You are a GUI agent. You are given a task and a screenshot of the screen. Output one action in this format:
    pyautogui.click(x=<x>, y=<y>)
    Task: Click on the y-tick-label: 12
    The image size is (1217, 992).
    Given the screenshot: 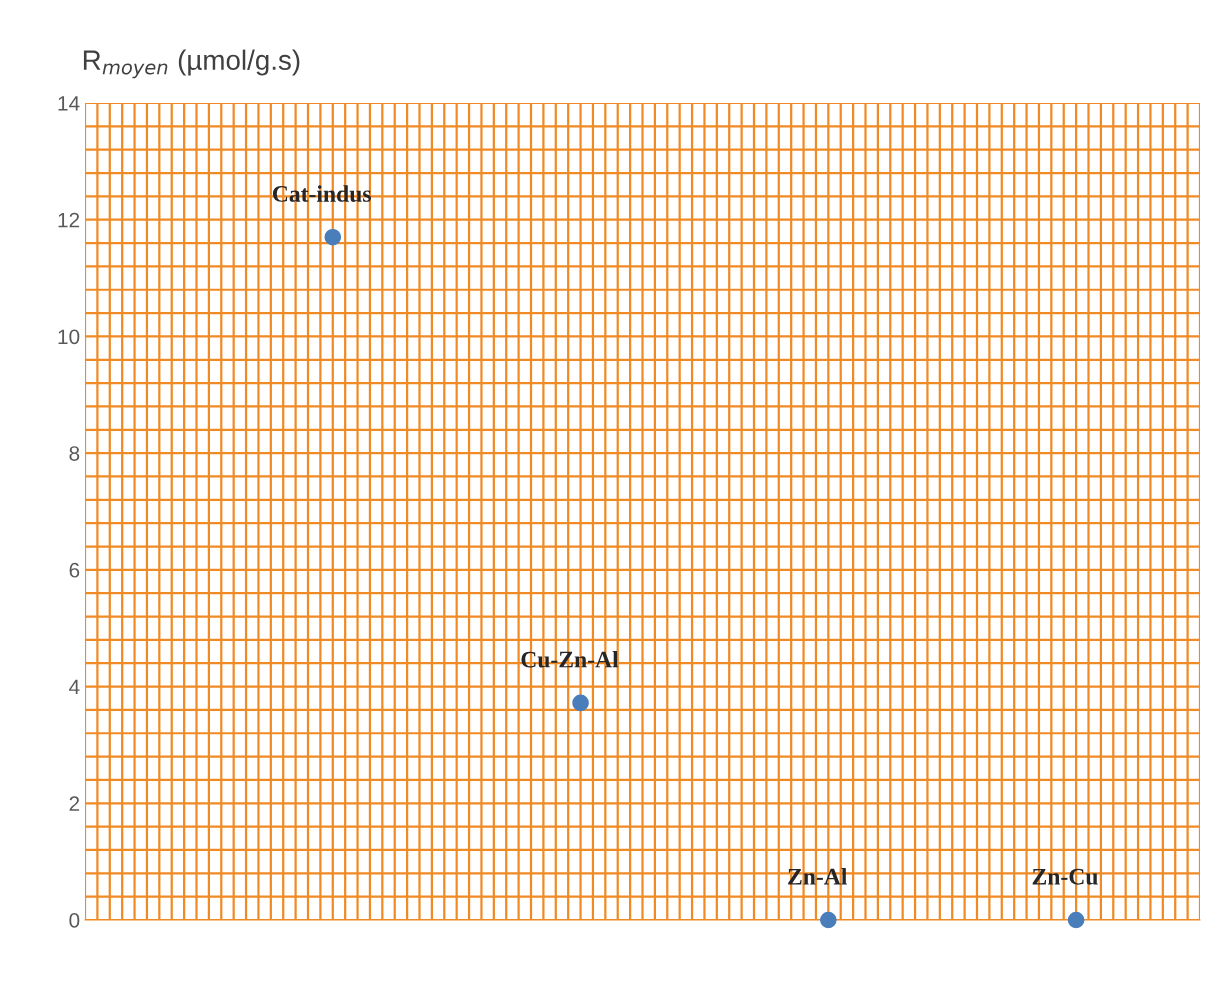 What is the action you would take?
    pyautogui.click(x=69, y=220)
    